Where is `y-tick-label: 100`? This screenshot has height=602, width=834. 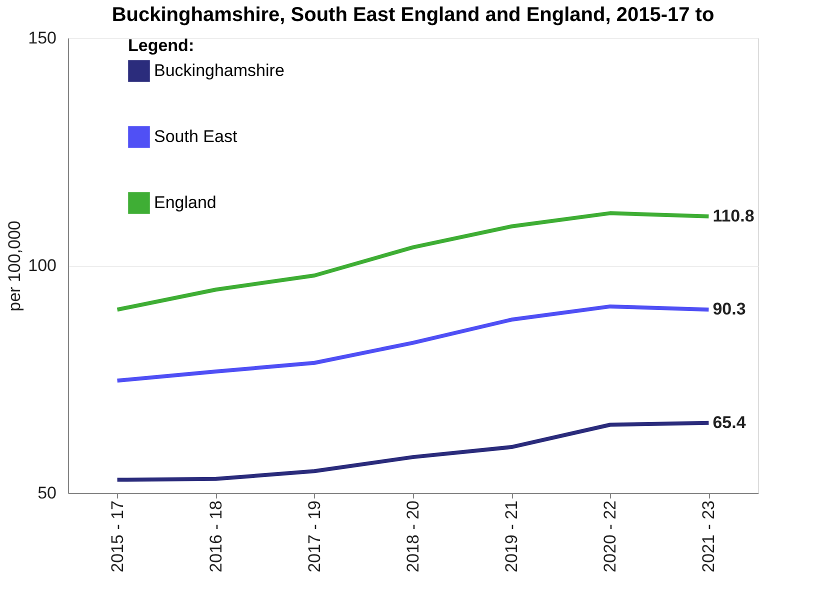 y-tick-label: 100 is located at coordinates (42, 265).